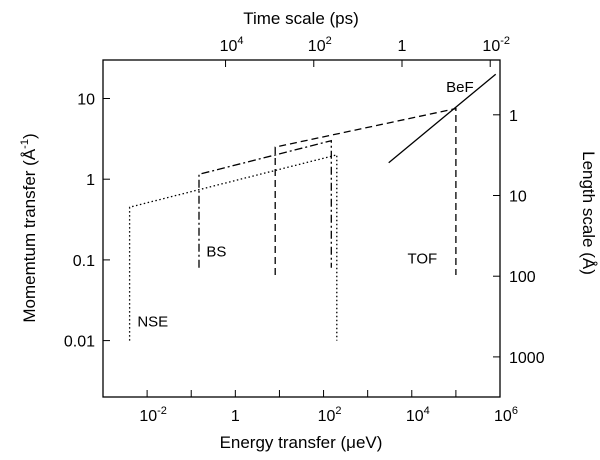 This screenshot has height=460, width=600. Describe the element at coordinates (527, 358) in the screenshot. I see `right-tick-label: 1000` at that location.